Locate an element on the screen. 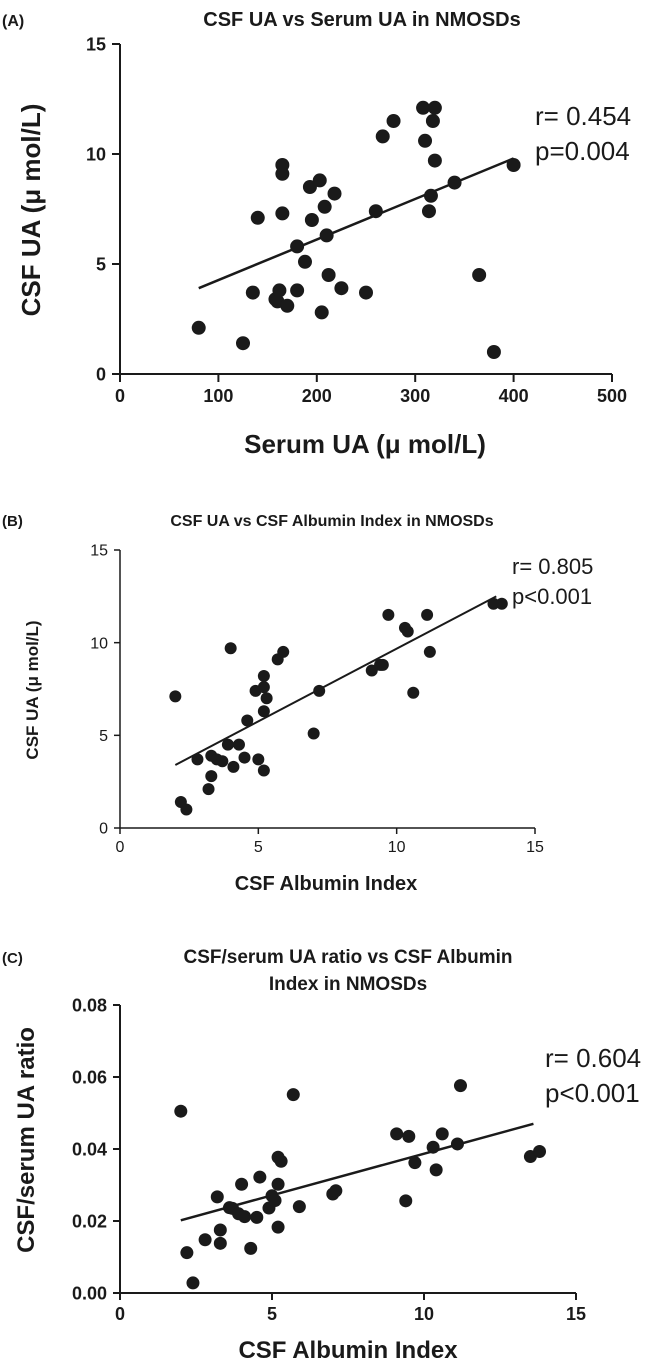 The width and height of the screenshot is (665, 1366). panel-c-y-tick-label: 0.04 is located at coordinates (89, 1149).